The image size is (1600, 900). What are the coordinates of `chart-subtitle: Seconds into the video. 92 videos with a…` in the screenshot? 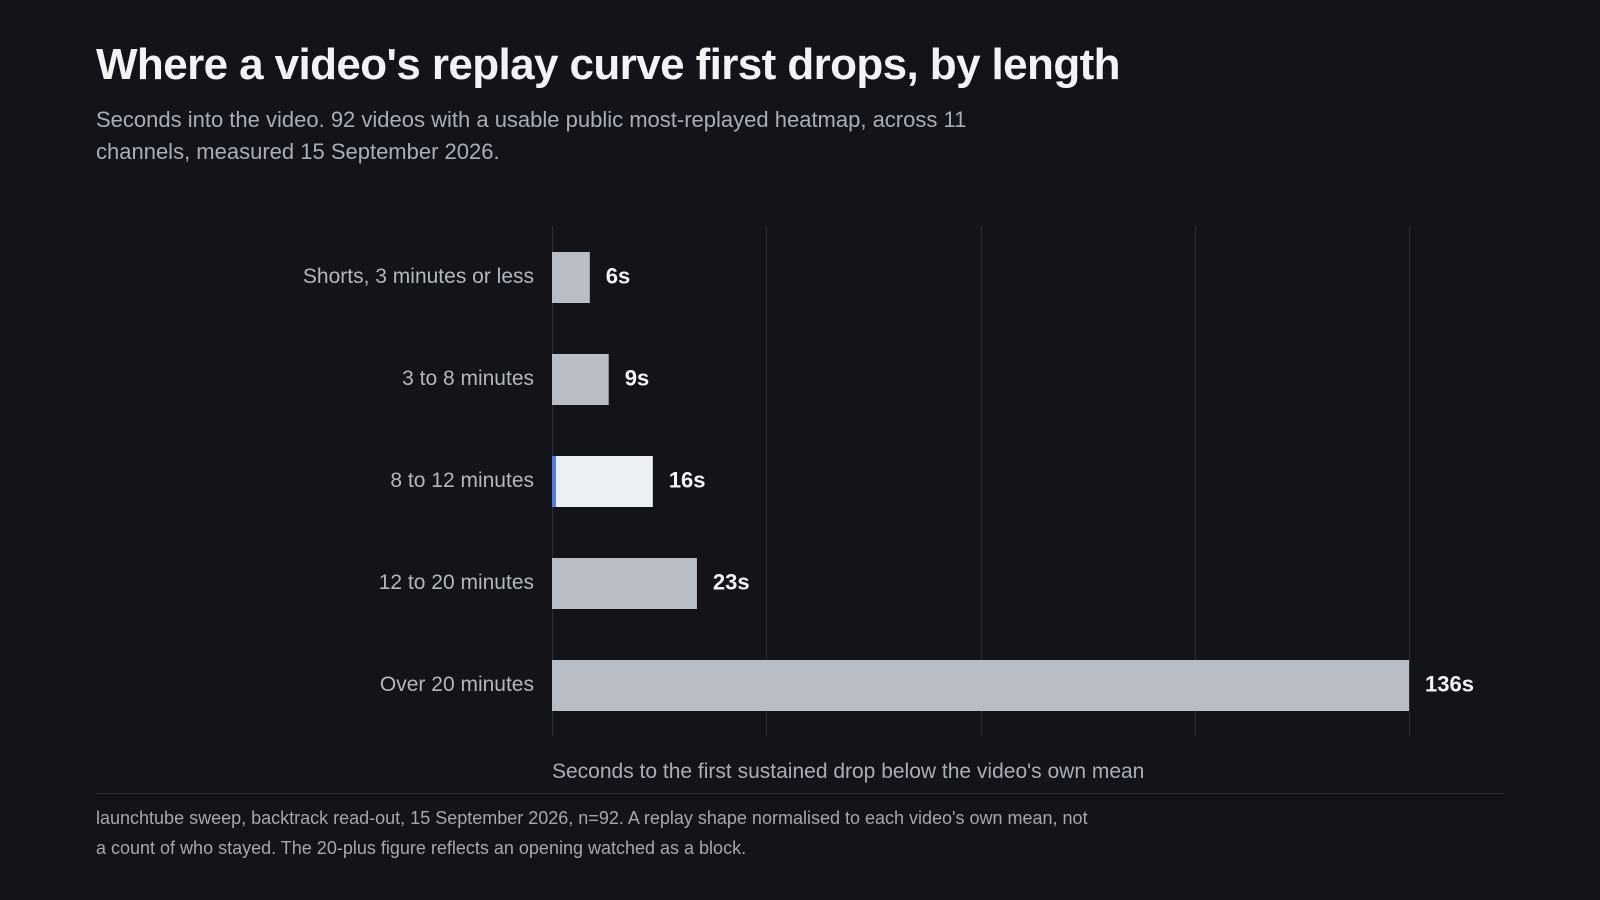 It's located at (531, 135).